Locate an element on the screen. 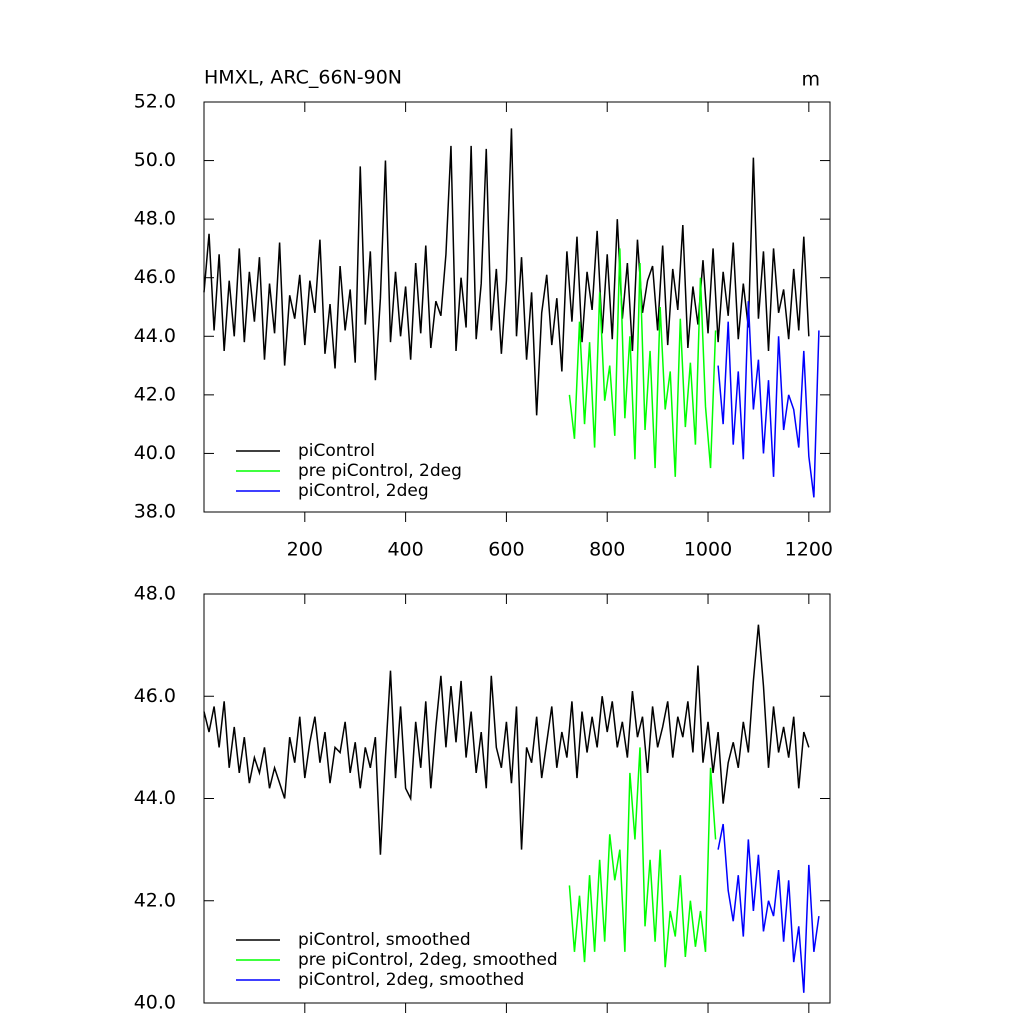 The height and width of the screenshot is (1024, 1024). chart-title: HMXL, ARC_66N-90N is located at coordinates (303, 78).